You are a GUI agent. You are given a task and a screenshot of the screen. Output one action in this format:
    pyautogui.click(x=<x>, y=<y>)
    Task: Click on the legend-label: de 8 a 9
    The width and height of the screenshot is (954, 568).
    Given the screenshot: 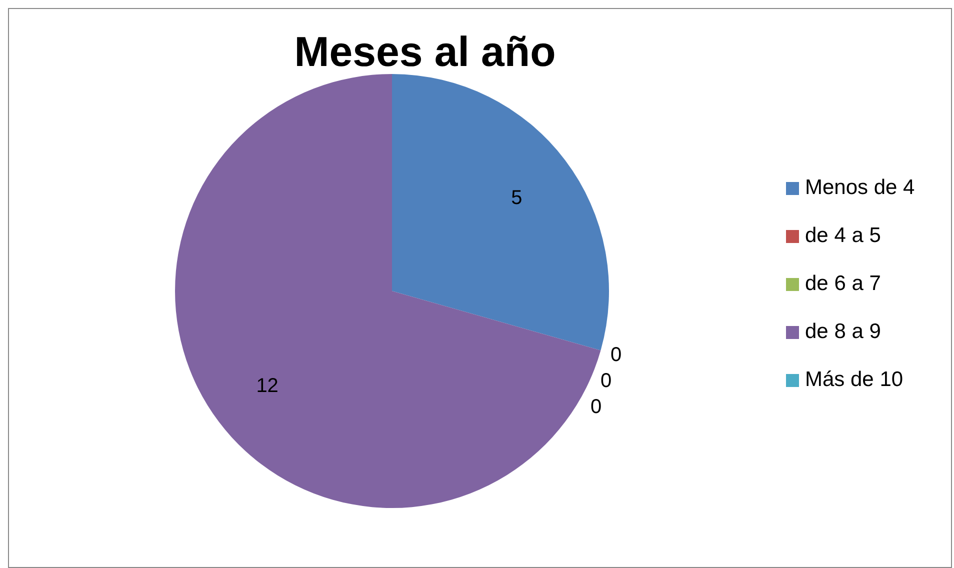 What is the action you would take?
    pyautogui.click(x=843, y=331)
    